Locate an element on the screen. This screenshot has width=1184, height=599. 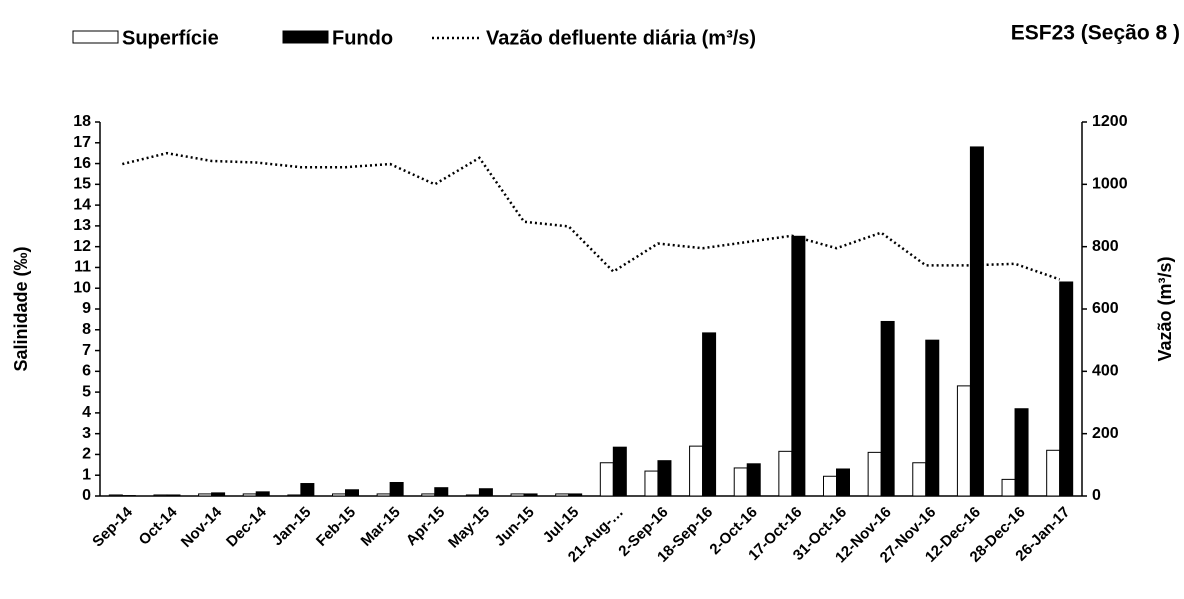
x-tick-label: Mar-15 is located at coordinates (381, 527).